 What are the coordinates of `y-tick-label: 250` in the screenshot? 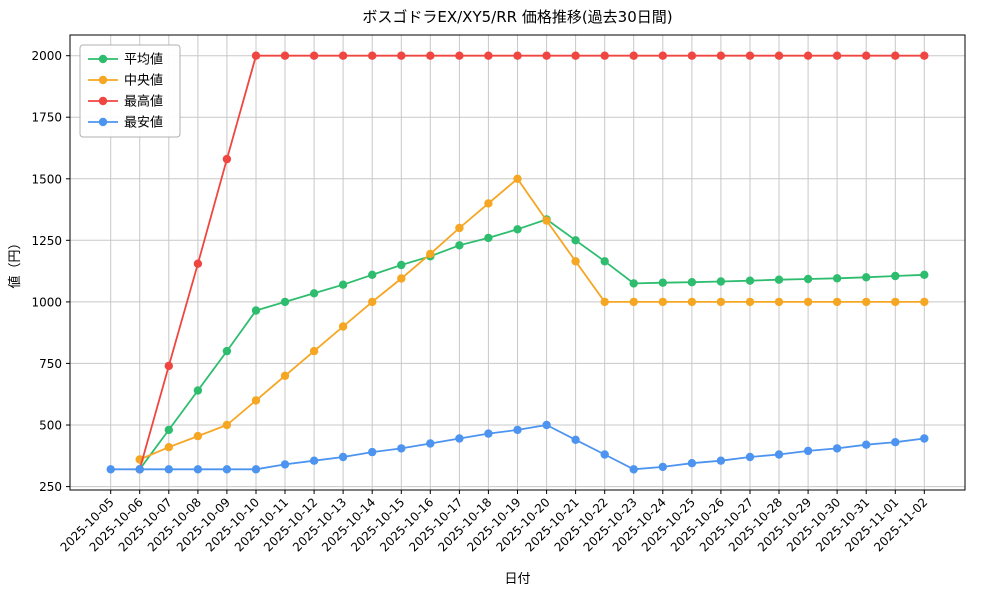 It's located at (50, 487).